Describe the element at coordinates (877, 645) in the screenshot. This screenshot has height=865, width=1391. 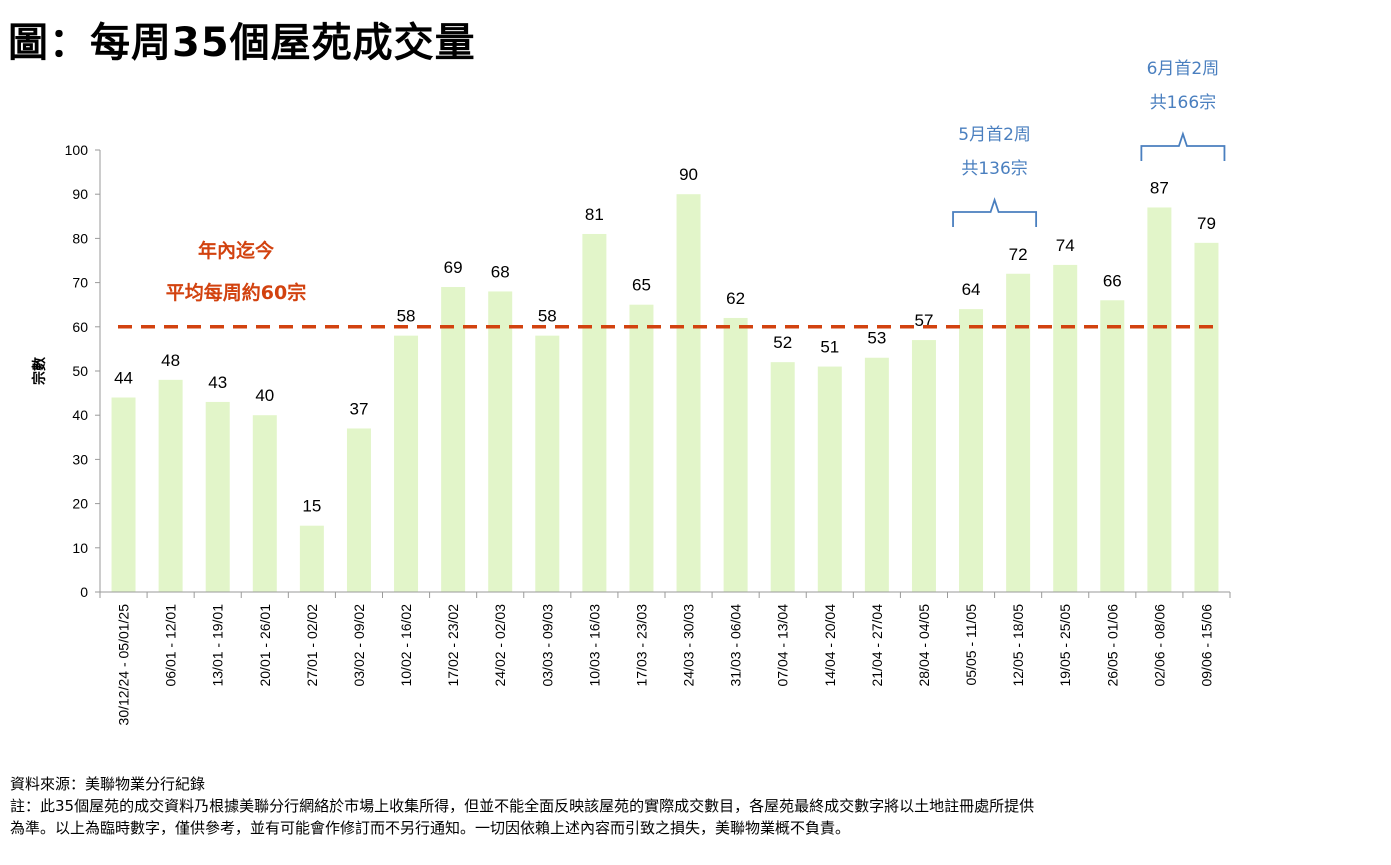
I see `x-tick-label: 21/04 - 27/04` at that location.